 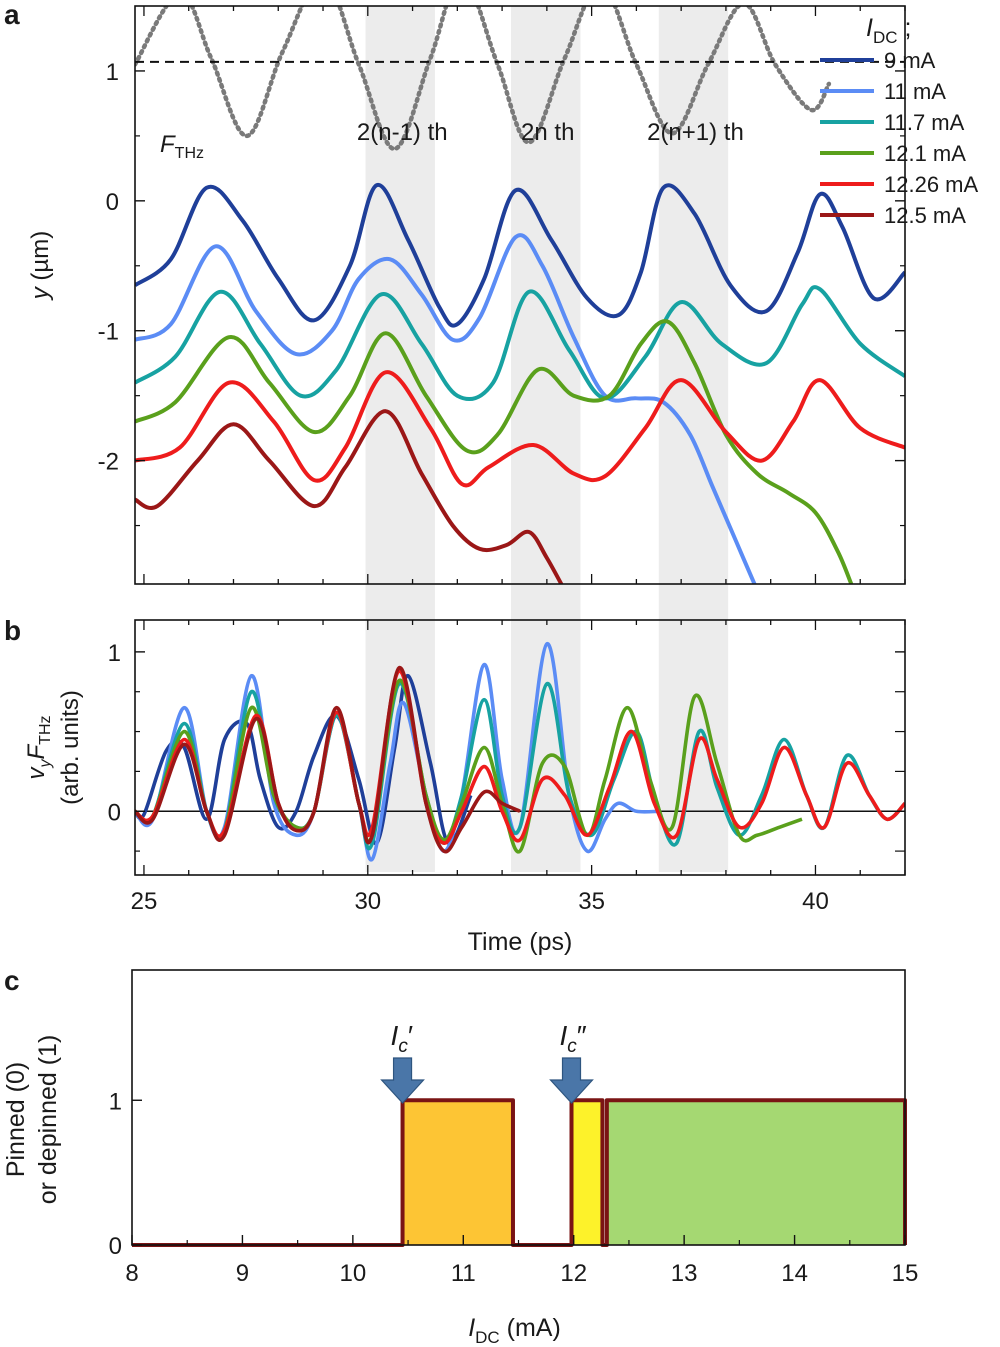 I want to click on field-label-sub: THz, so click(x=189, y=153).